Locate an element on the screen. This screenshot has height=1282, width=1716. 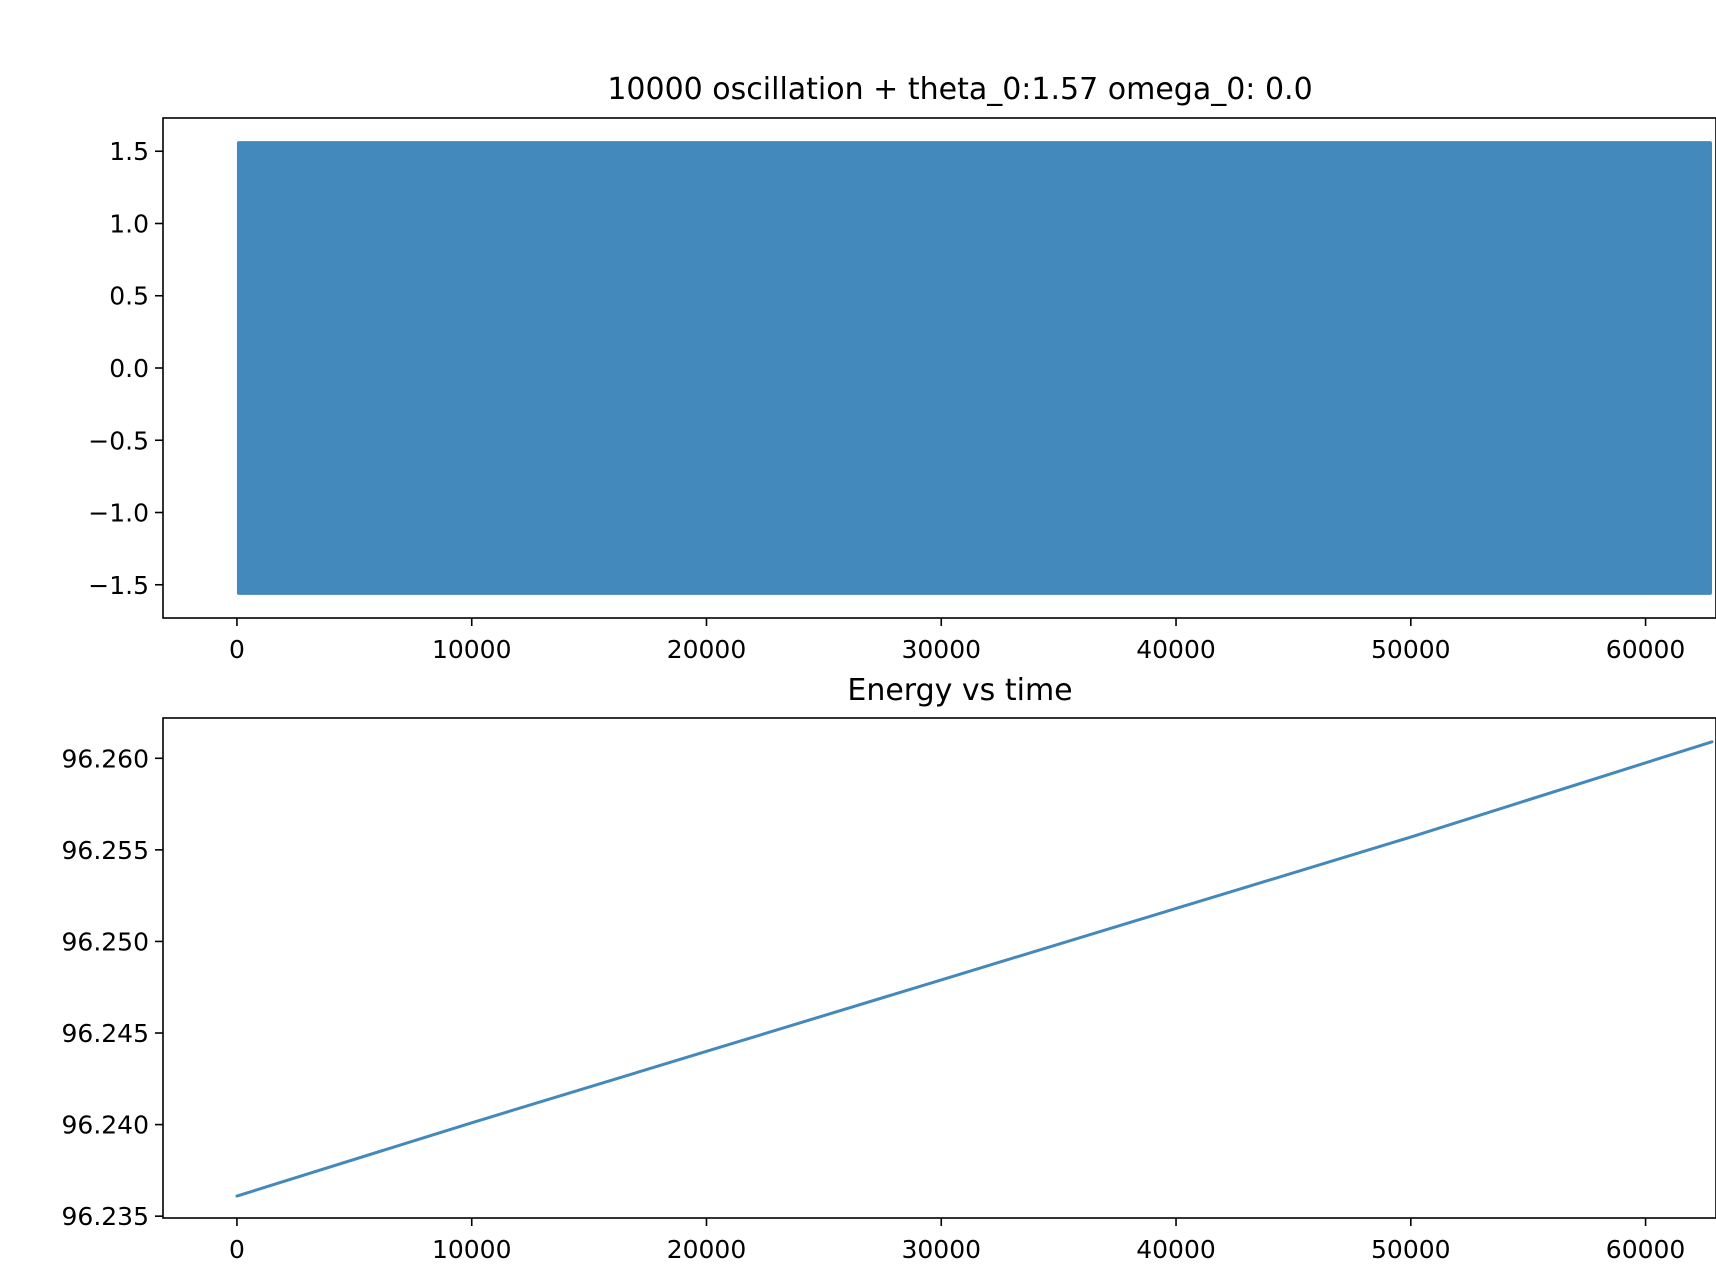
oscillation-chart-xtick-label: 30000 is located at coordinates (941, 649).